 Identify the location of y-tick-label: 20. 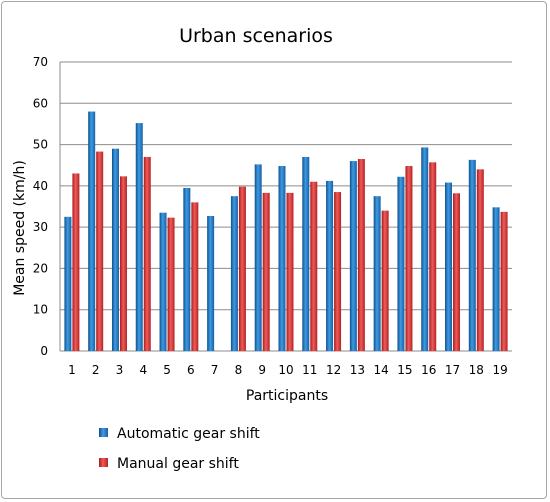
(40, 268).